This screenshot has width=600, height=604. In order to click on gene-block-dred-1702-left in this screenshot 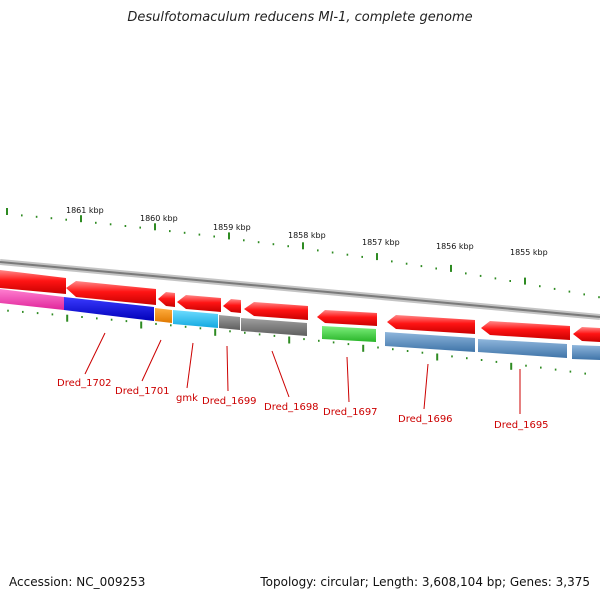, I will do `click(32, 299)`.